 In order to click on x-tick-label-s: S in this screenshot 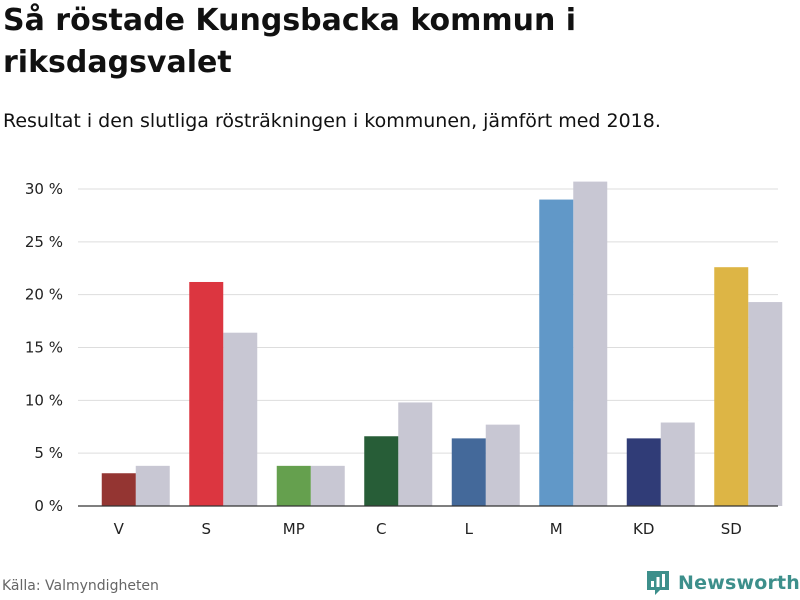, I will do `click(206, 529)`.